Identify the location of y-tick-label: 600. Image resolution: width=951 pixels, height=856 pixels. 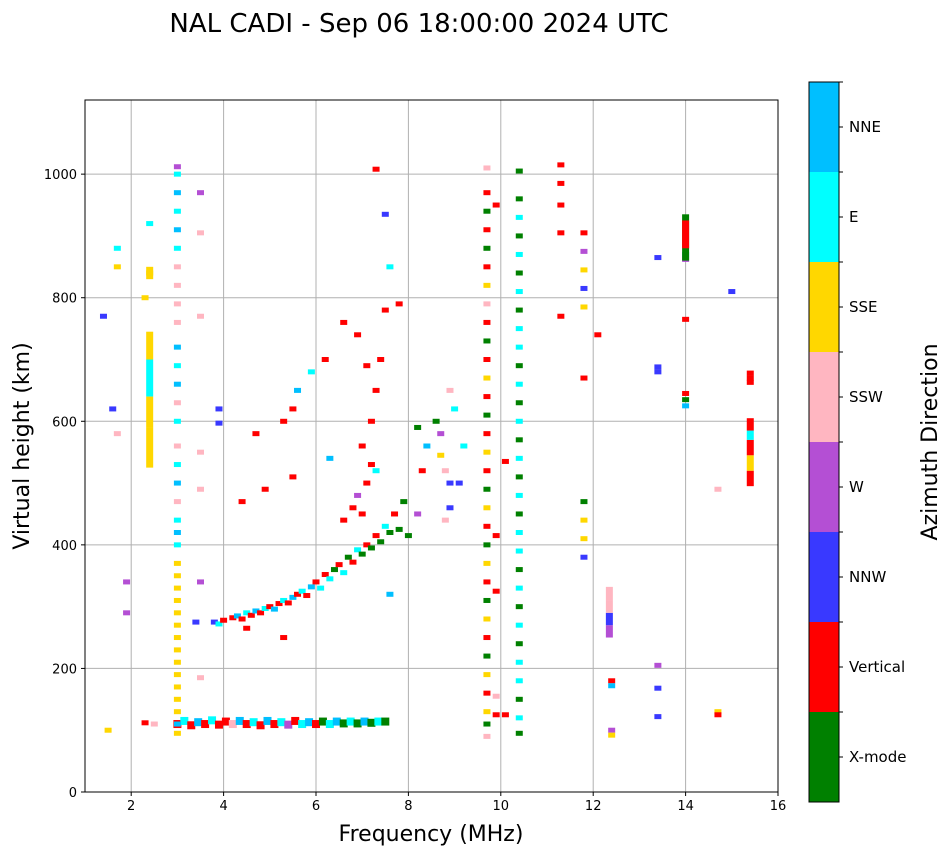
(64, 422).